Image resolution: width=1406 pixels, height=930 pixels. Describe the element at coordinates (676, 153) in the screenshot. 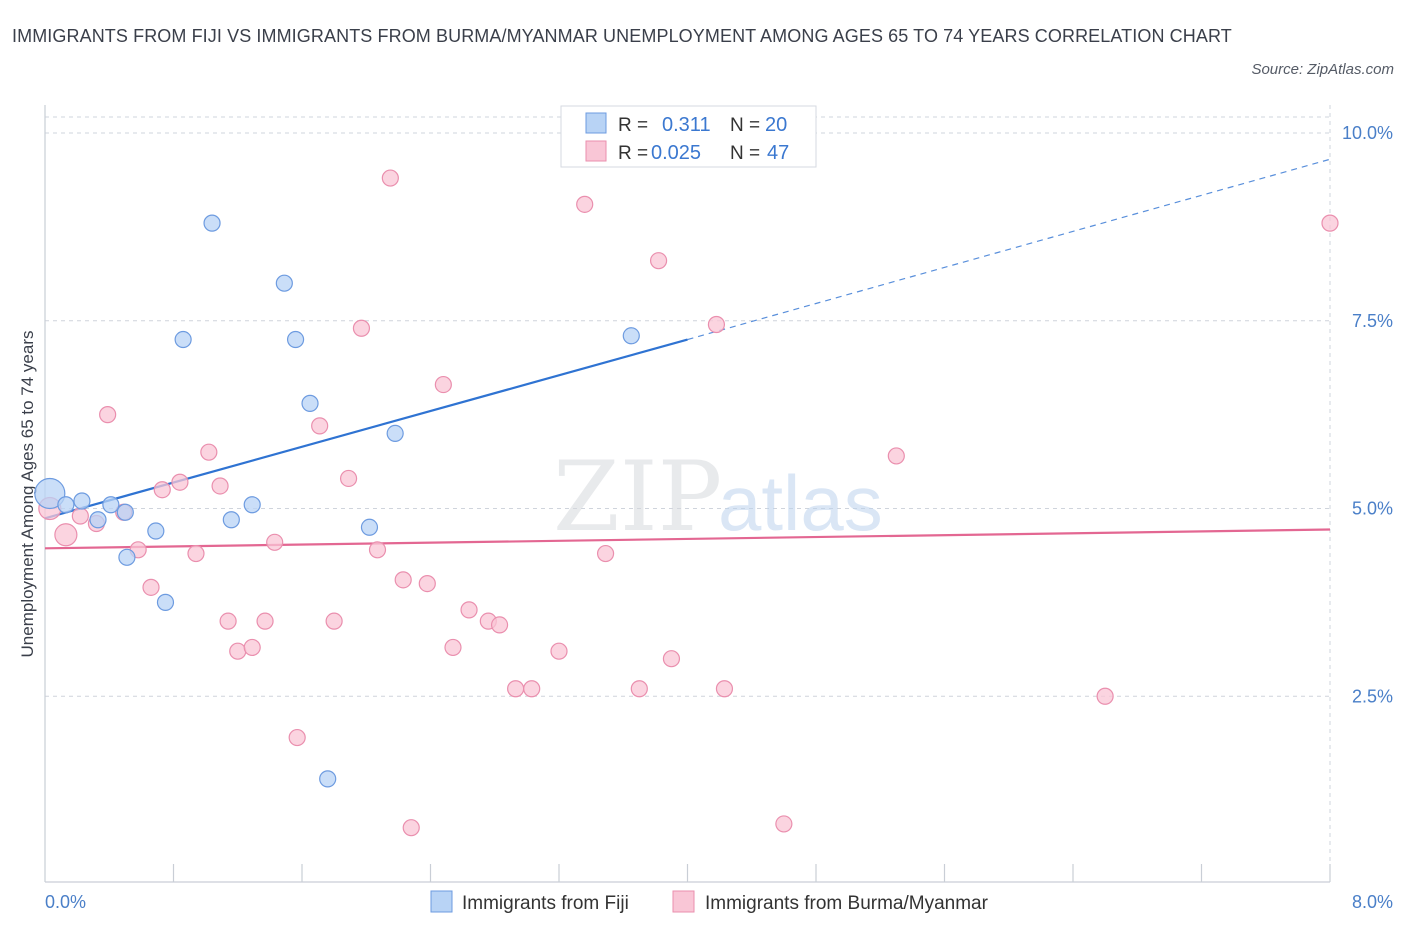

I see `legend-r-value-burma: 0.025` at that location.